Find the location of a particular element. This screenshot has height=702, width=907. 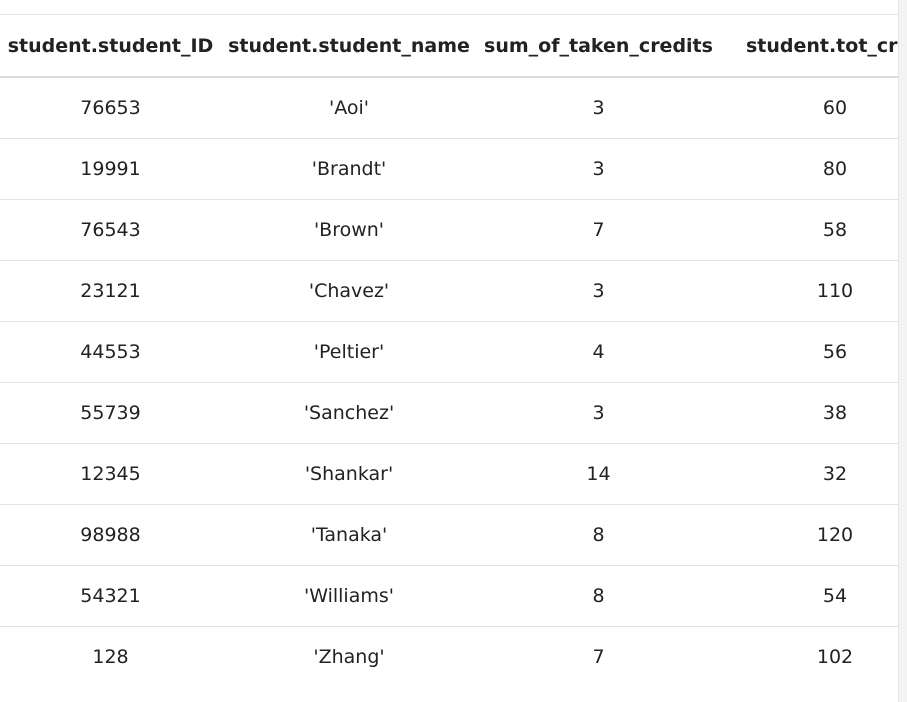

cell-student-id: 76653 is located at coordinates (110, 108).